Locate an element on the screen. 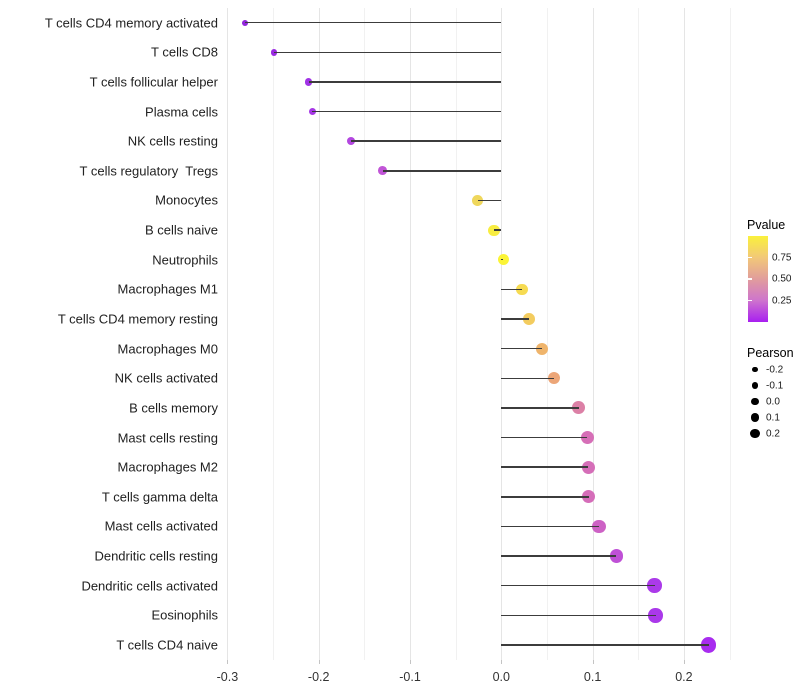 This screenshot has width=800, height=700. y-axis-label: Macrophages M2 is located at coordinates (167, 467).